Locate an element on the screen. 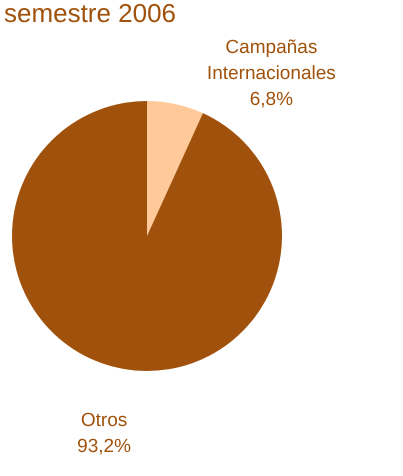  data-label: 93,2% is located at coordinates (104, 447).